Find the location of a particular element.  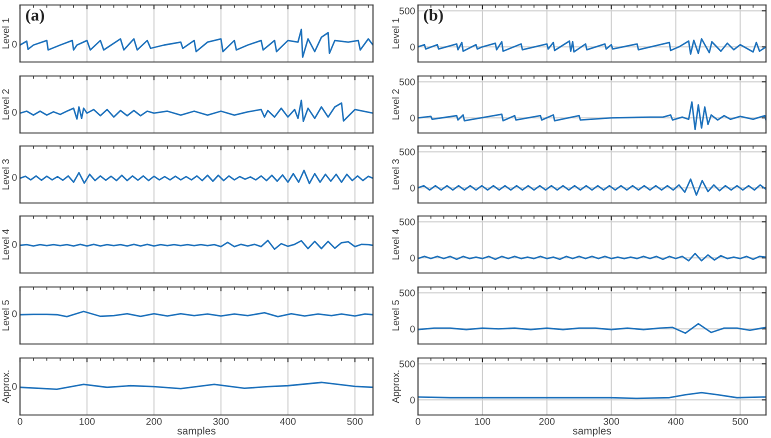

annotation: (b) is located at coordinates (433, 16).